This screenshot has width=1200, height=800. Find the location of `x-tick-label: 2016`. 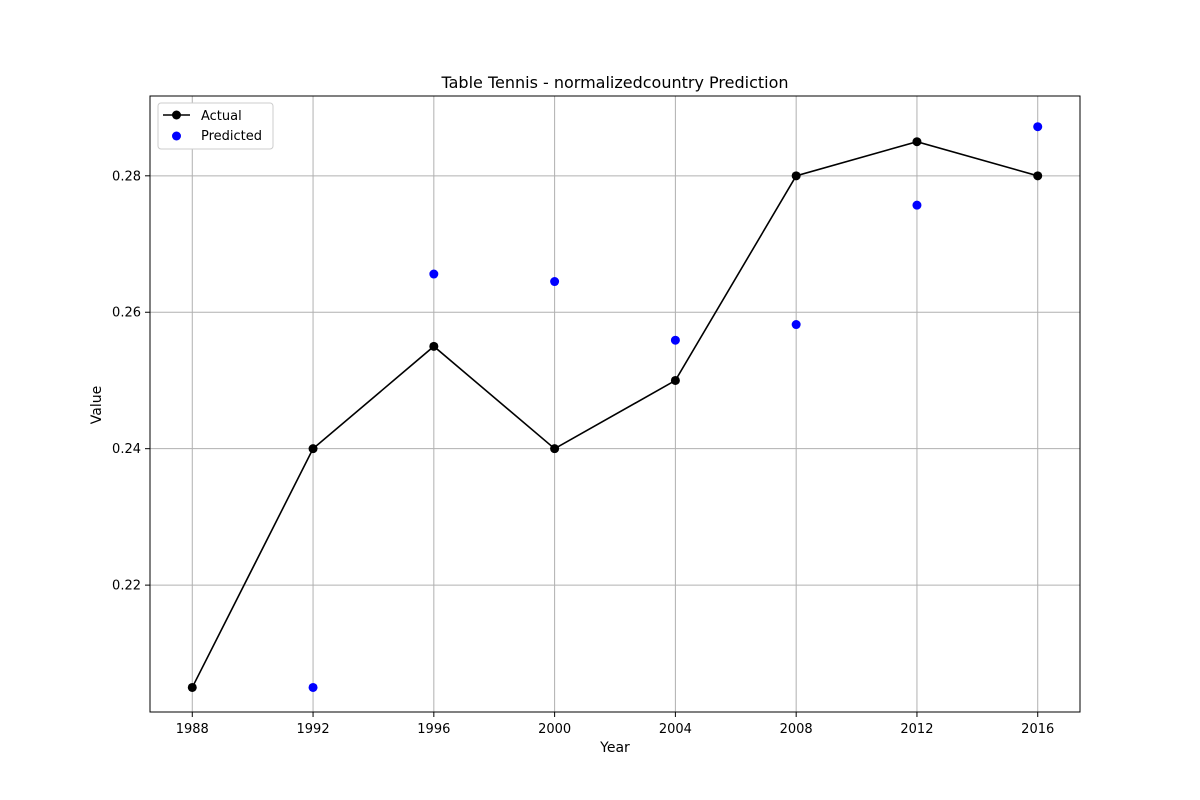

x-tick-label: 2016 is located at coordinates (1037, 729).